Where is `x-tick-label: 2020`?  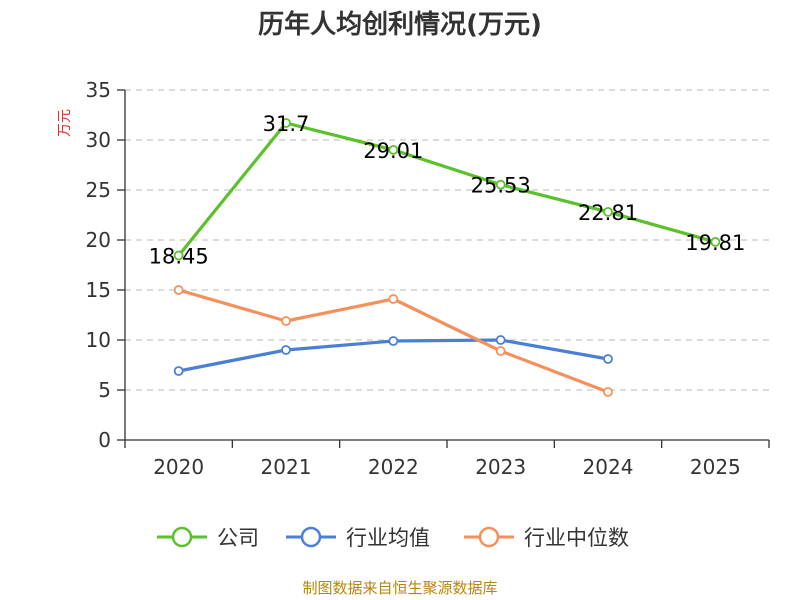 x-tick-label: 2020 is located at coordinates (178, 467).